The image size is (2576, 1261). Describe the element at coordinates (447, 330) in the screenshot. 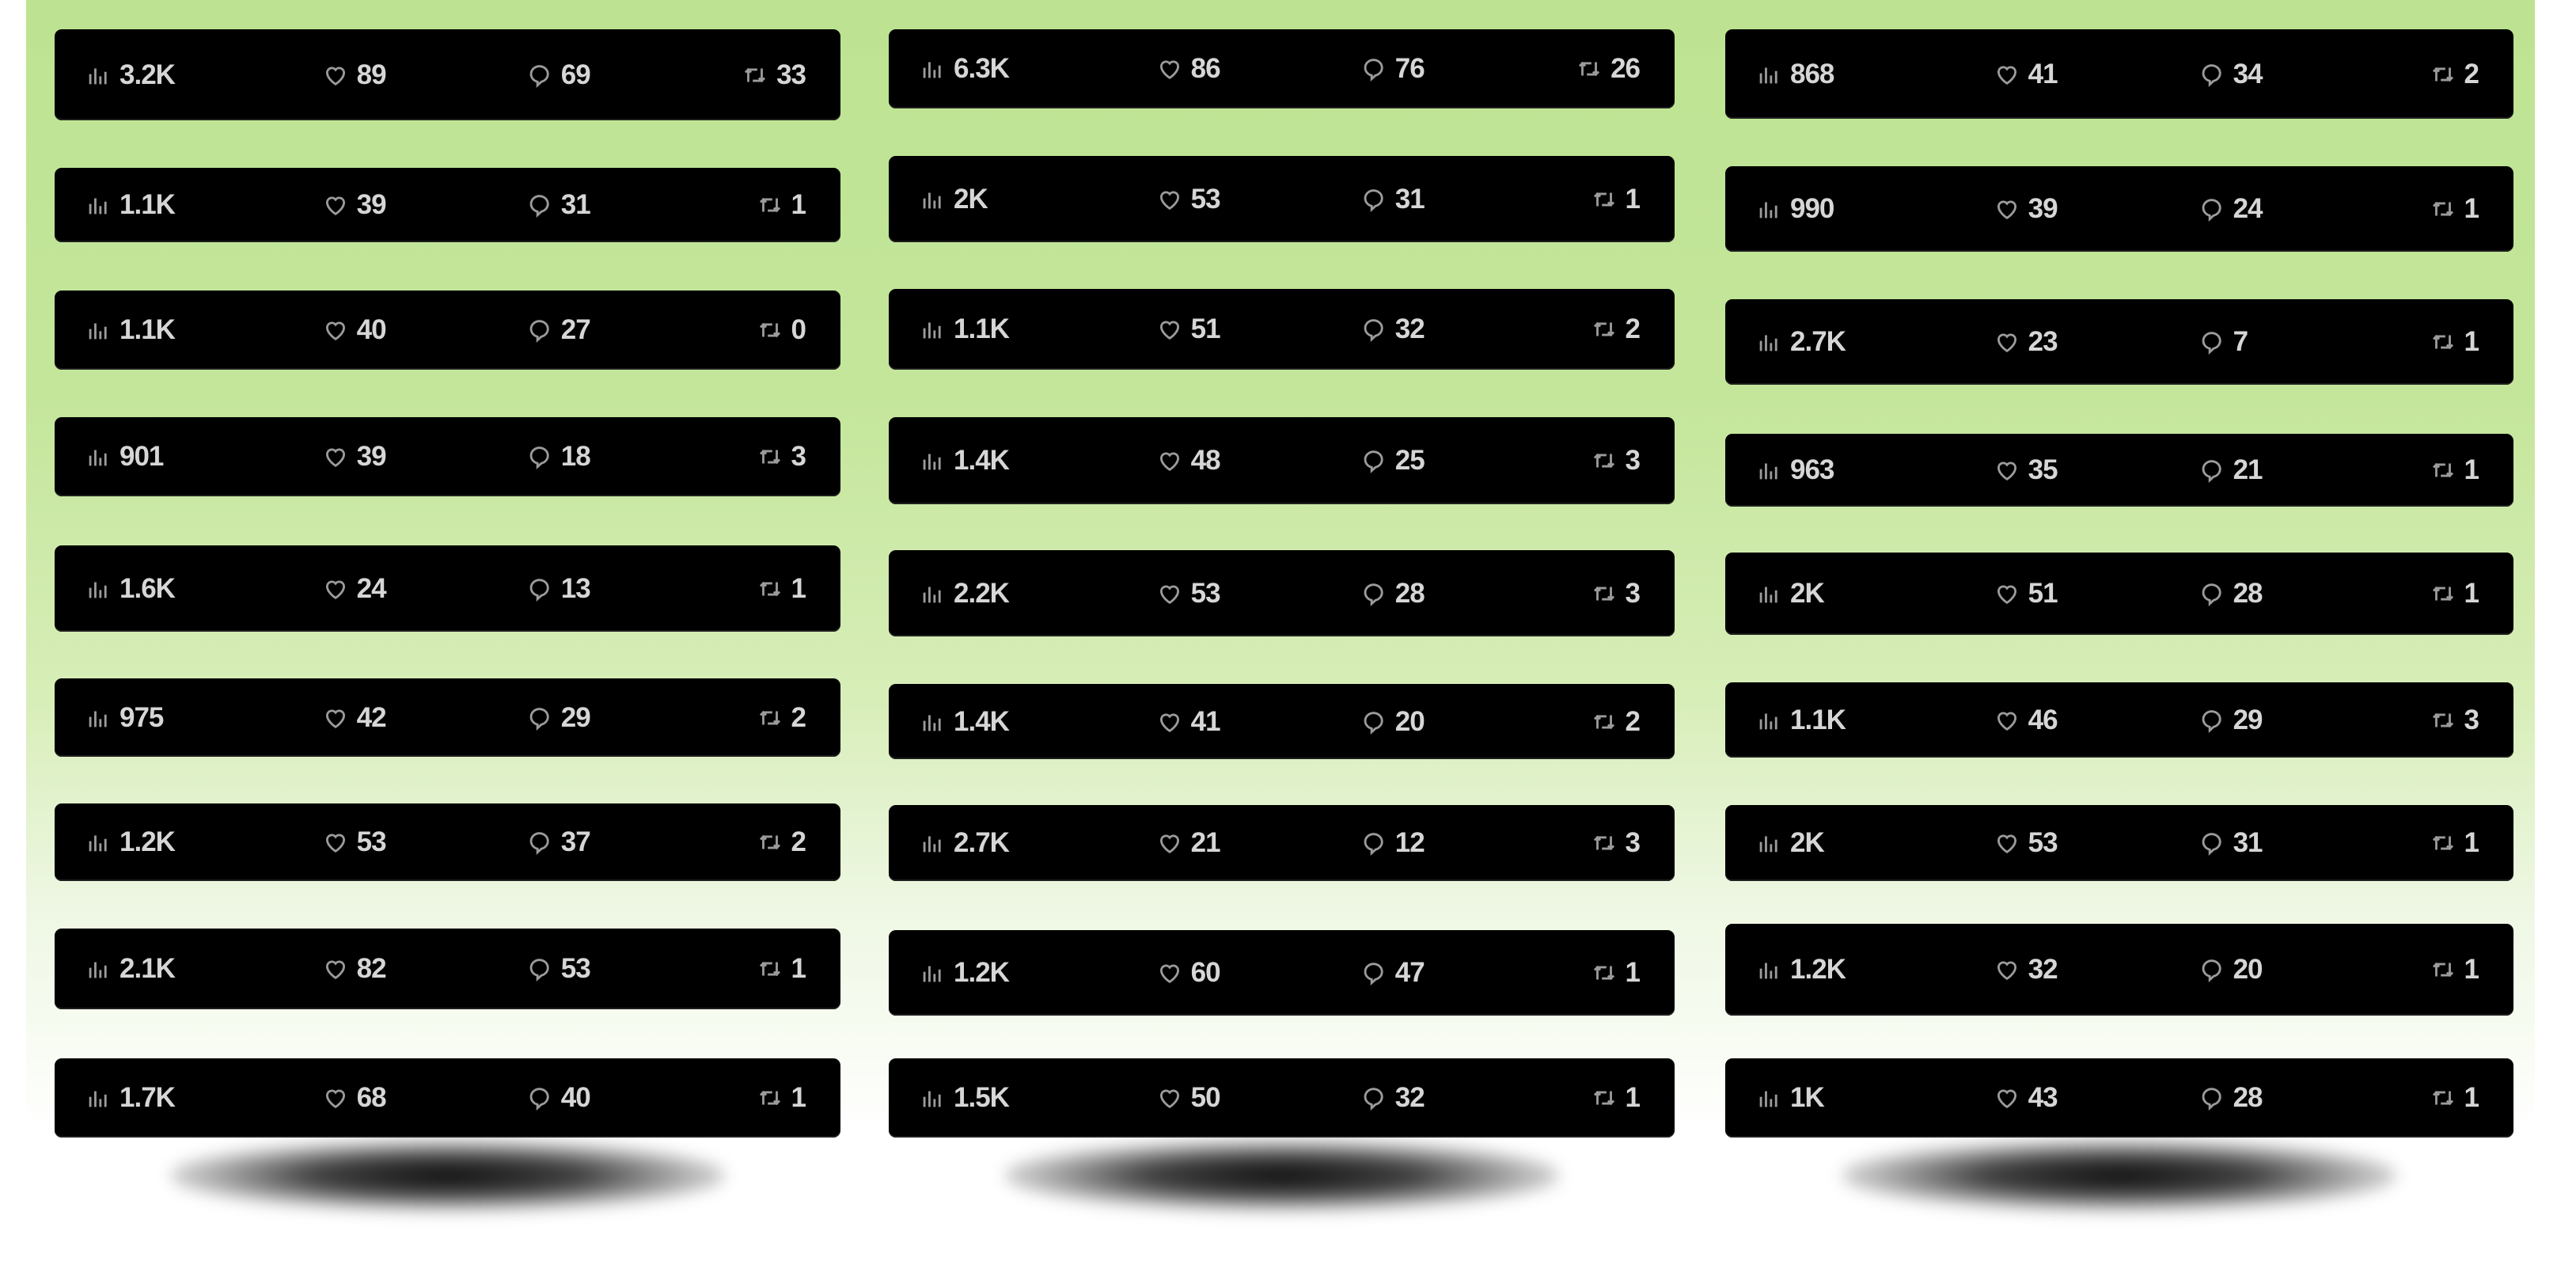

I see `tweet-stats-card: 1.1K 40 27 0` at that location.